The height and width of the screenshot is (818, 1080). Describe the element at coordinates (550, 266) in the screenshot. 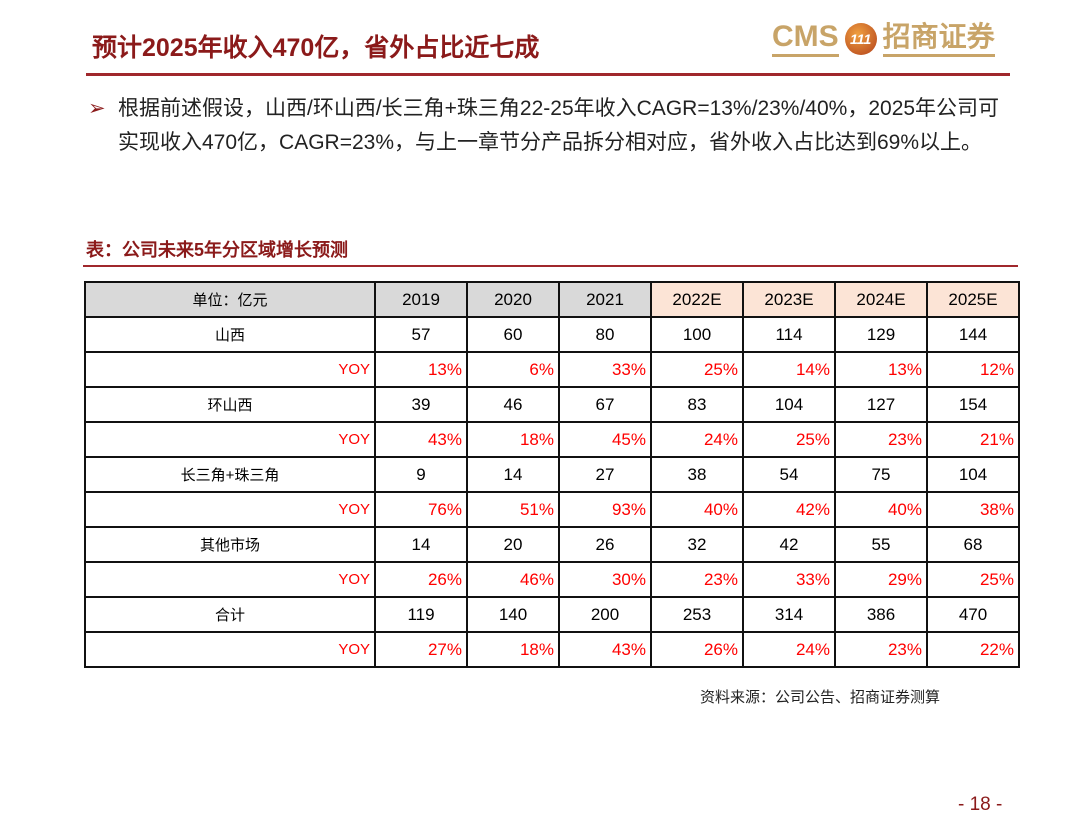

I see `caption-divider` at that location.